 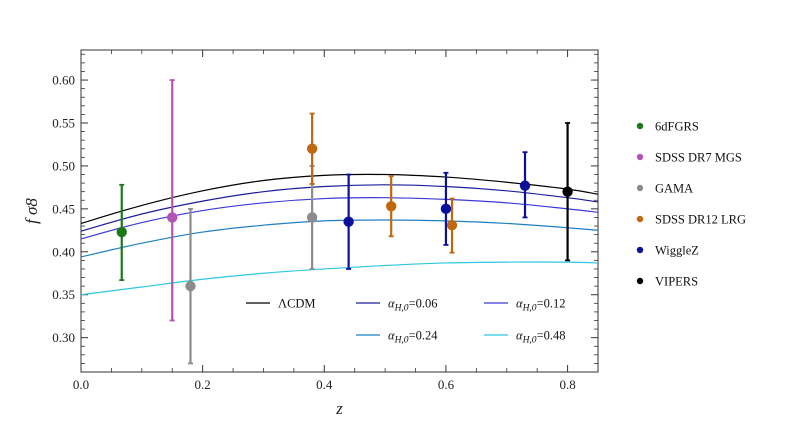 I want to click on y-tick-label: 0.30, so click(x=63, y=337).